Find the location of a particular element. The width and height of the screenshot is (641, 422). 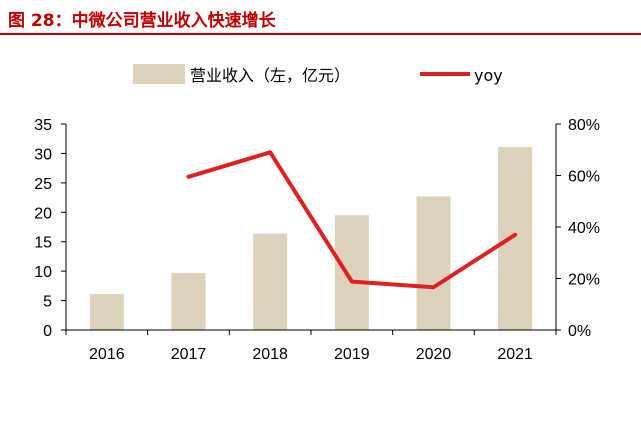

bar-2020 is located at coordinates (433, 263).